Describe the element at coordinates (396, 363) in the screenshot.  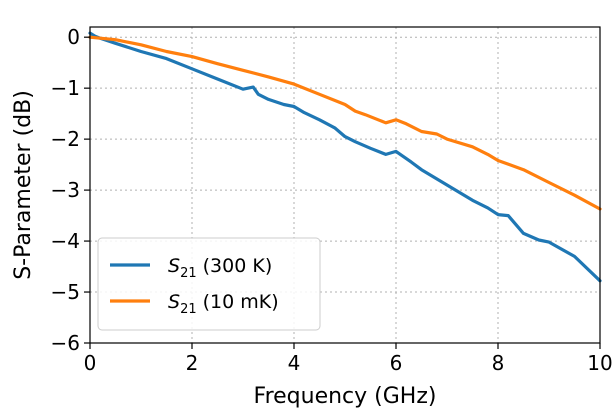
I see `x-tick-label: 6` at that location.